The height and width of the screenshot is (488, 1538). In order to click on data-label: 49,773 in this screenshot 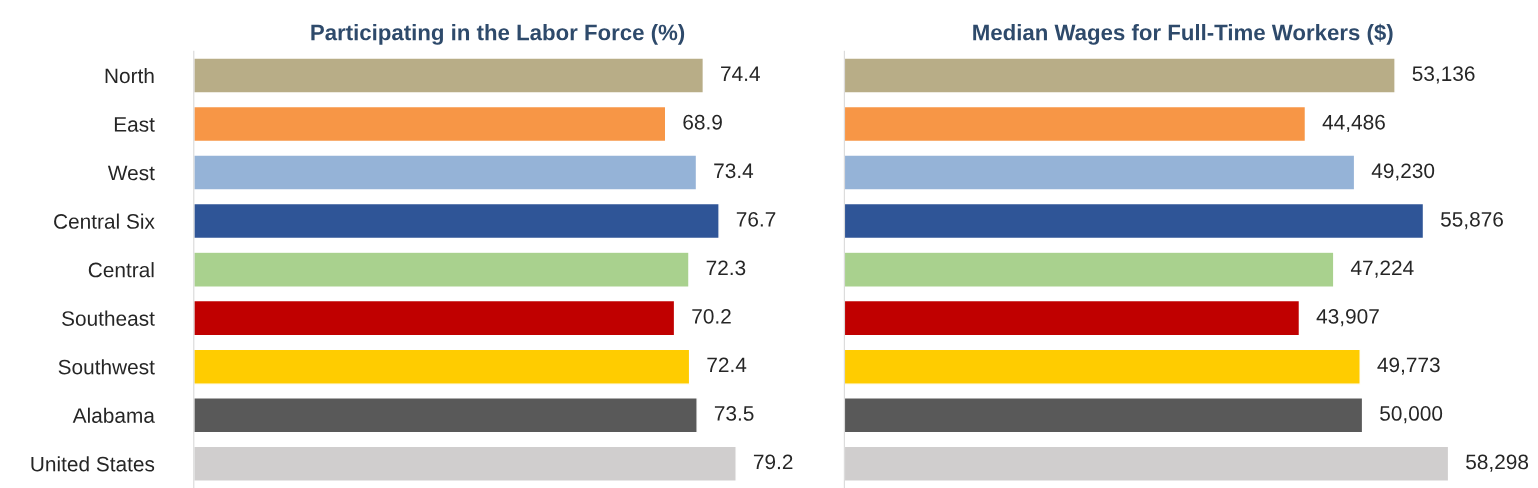, I will do `click(1408, 366)`.